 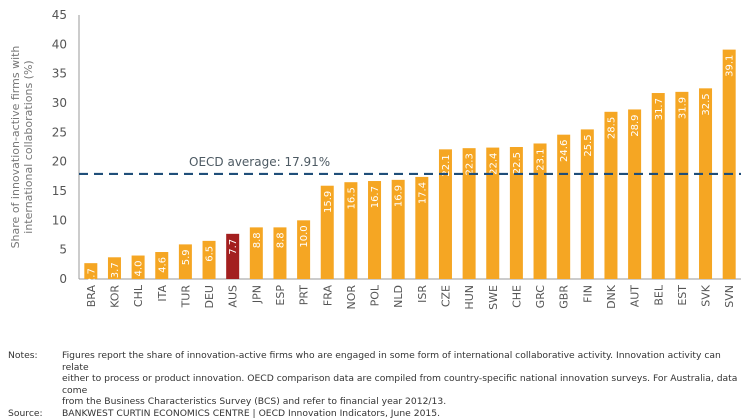 I want to click on data-label: 32.5, so click(x=706, y=104).